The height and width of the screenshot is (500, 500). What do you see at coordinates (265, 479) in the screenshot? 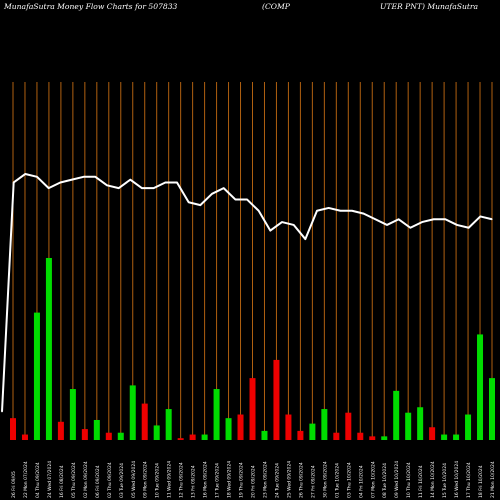
I see `x-tick-label: 23 Mon 09/2024` at bounding box center [265, 479].